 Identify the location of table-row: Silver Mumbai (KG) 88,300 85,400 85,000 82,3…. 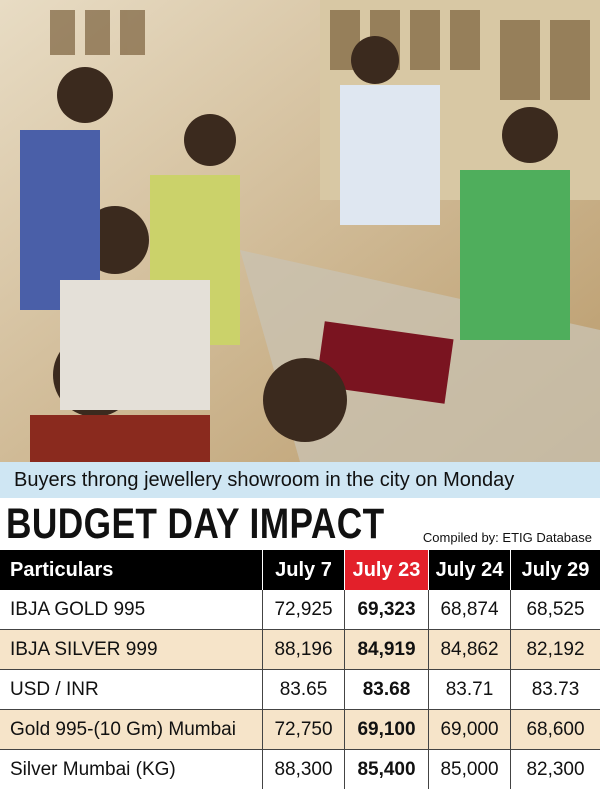
(300, 769).